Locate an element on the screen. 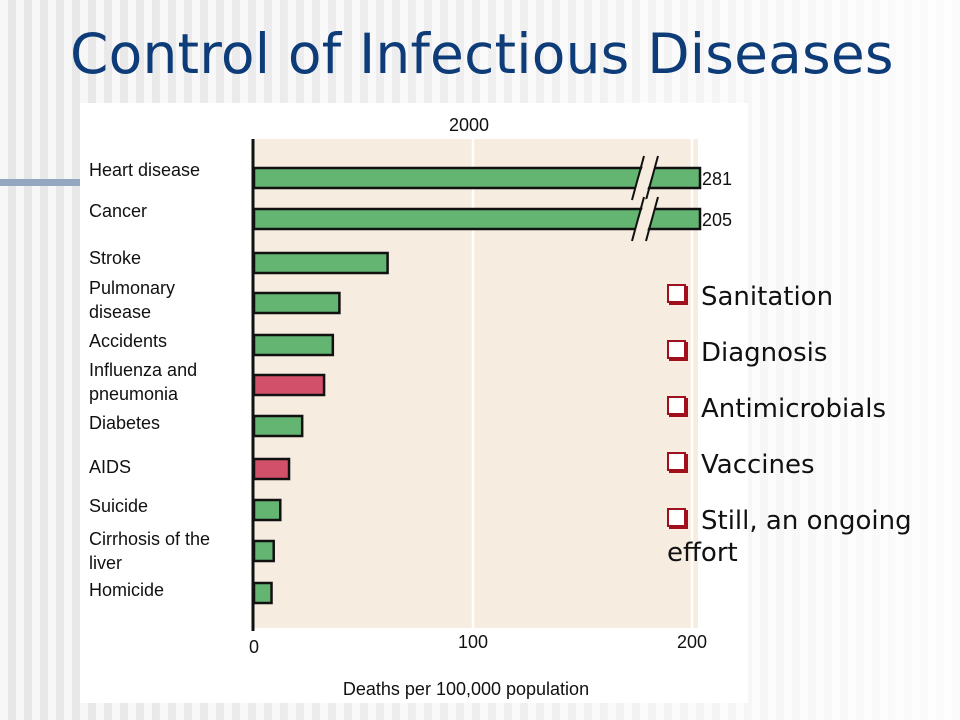  bullet-text: Antimicrobials is located at coordinates (793, 409).